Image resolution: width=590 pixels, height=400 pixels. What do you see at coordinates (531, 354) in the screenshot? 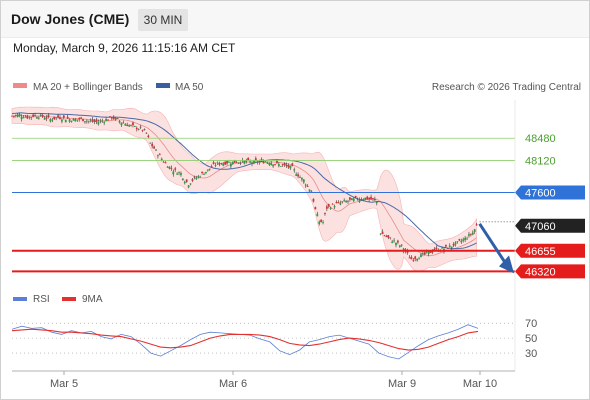
I see `rsi-tick-30: 30` at bounding box center [531, 354].